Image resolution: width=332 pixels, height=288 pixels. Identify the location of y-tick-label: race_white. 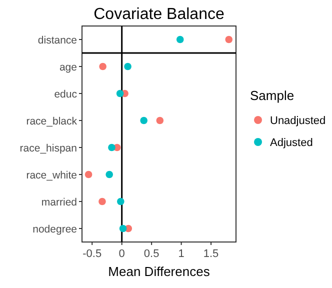
(52, 176).